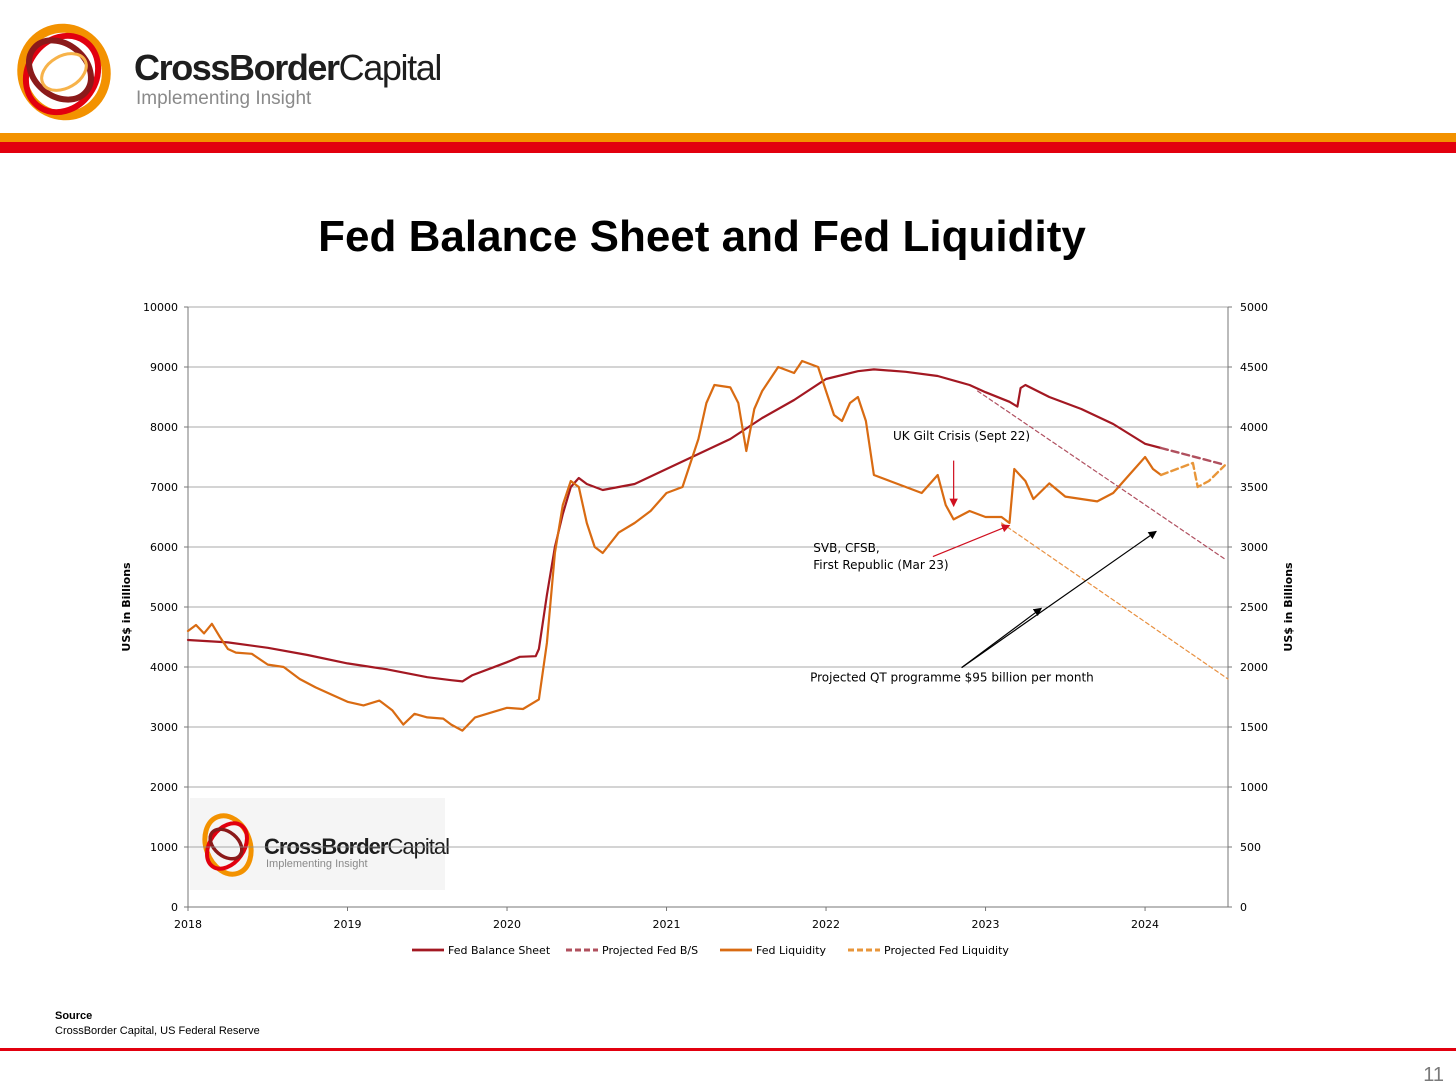 This screenshot has height=1092, width=1456. Describe the element at coordinates (164, 787) in the screenshot. I see `y-tick-label-left: 2000` at that location.